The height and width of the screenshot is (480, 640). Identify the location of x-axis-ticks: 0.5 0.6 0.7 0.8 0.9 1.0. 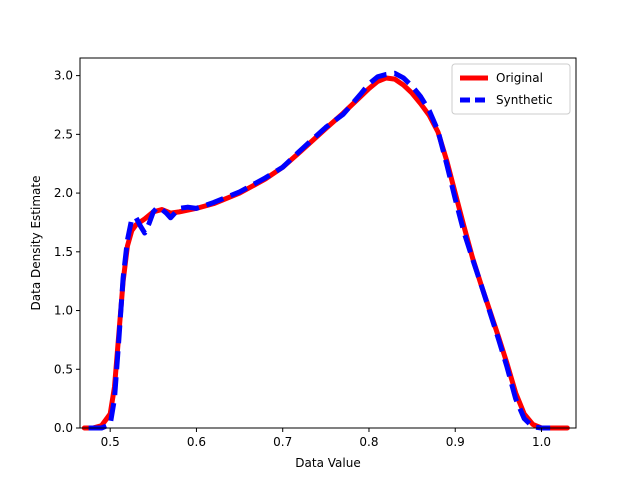
(326, 438).